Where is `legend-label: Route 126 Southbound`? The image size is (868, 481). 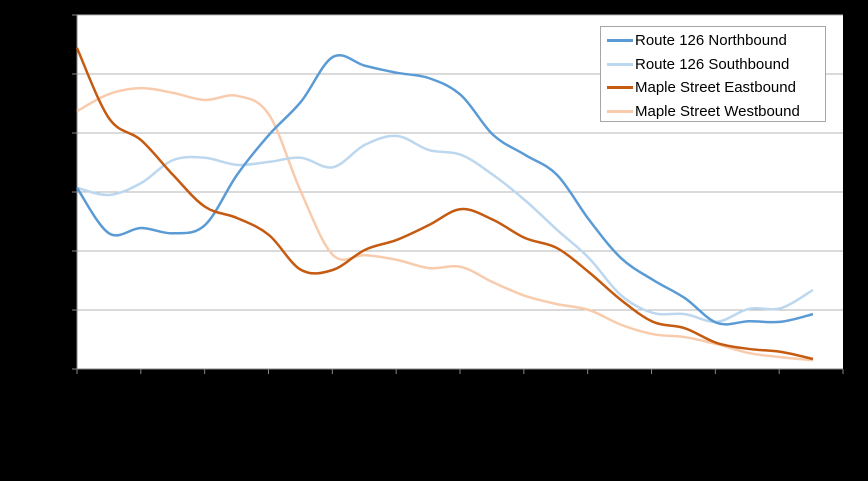 legend-label: Route 126 Southbound is located at coordinates (712, 64).